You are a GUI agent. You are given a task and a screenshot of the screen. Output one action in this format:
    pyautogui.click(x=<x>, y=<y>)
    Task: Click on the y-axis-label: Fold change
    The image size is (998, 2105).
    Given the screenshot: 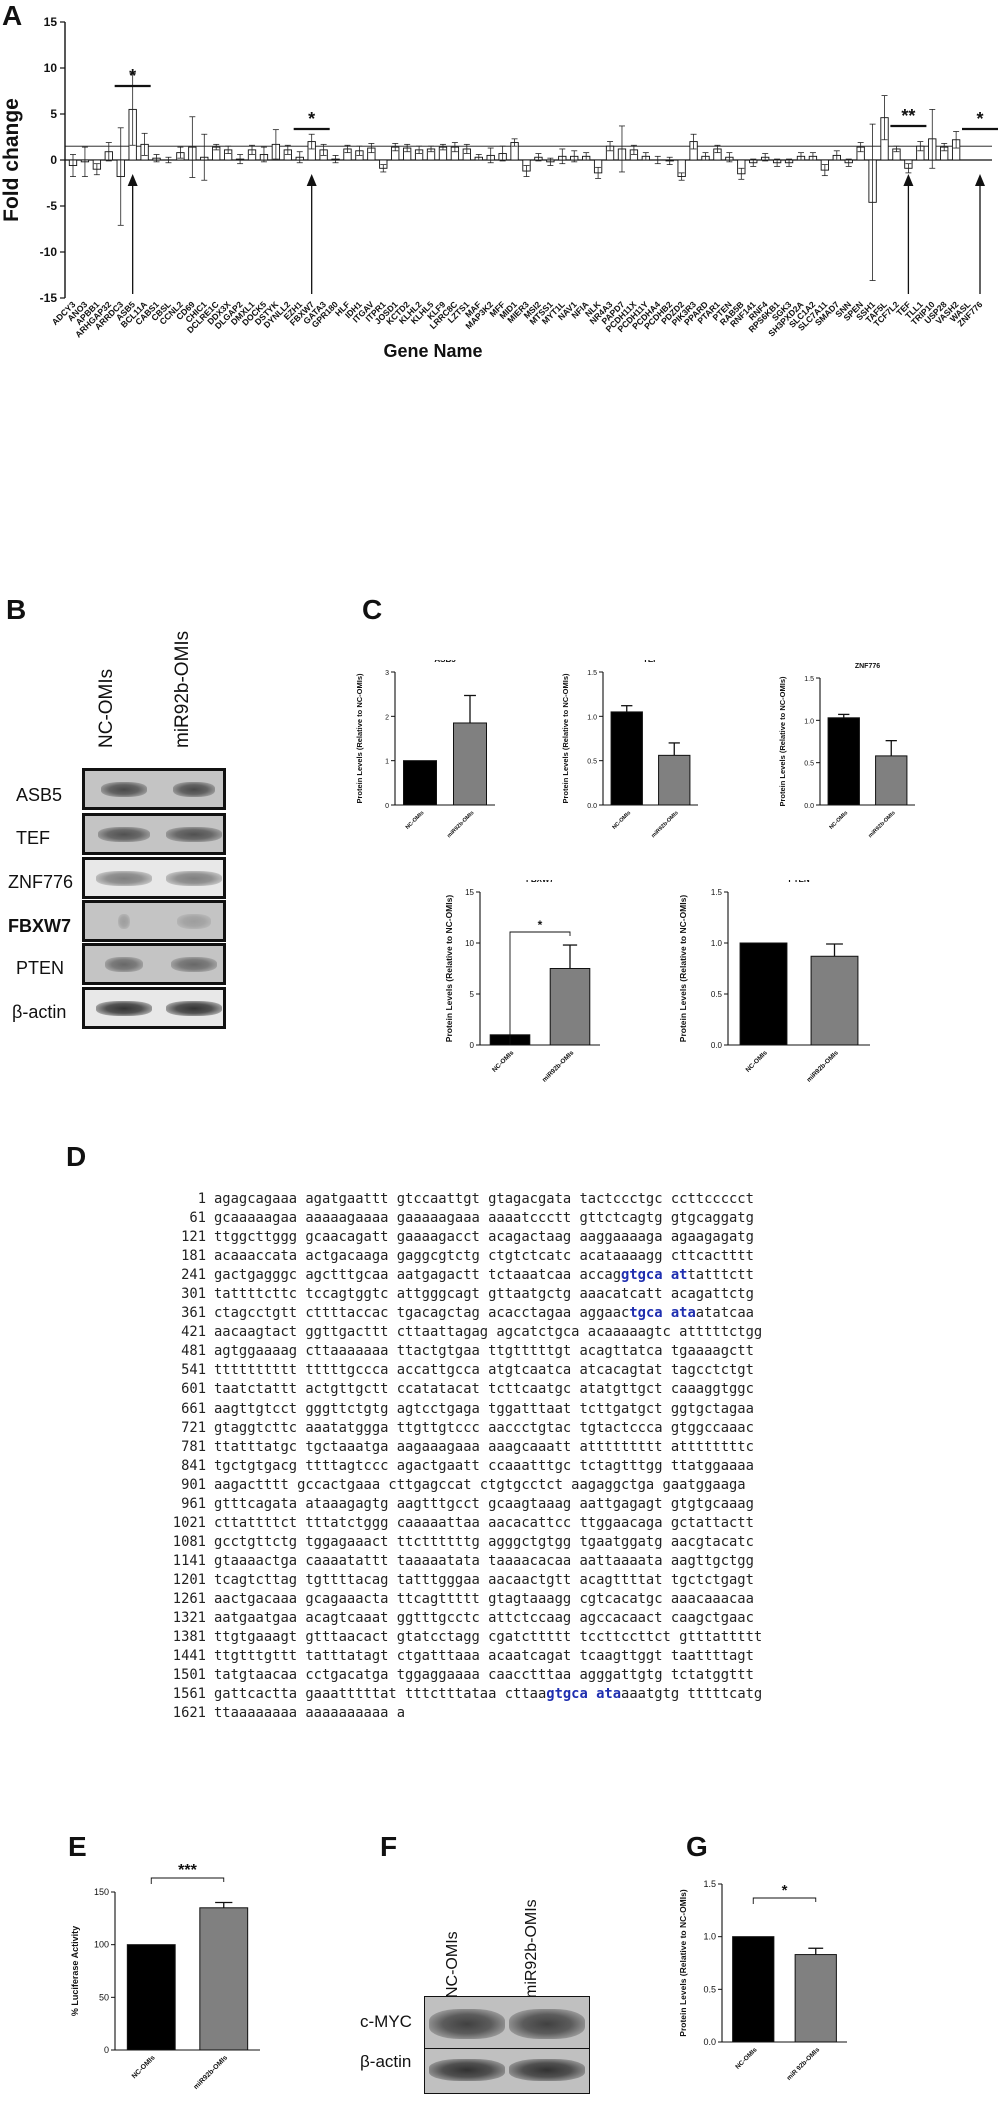 What is the action you would take?
    pyautogui.click(x=11, y=160)
    